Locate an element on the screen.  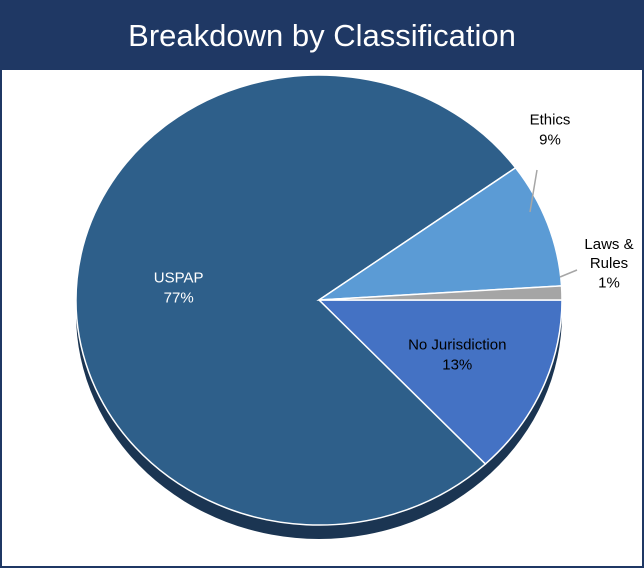
slice-value: 9% is located at coordinates (550, 140).